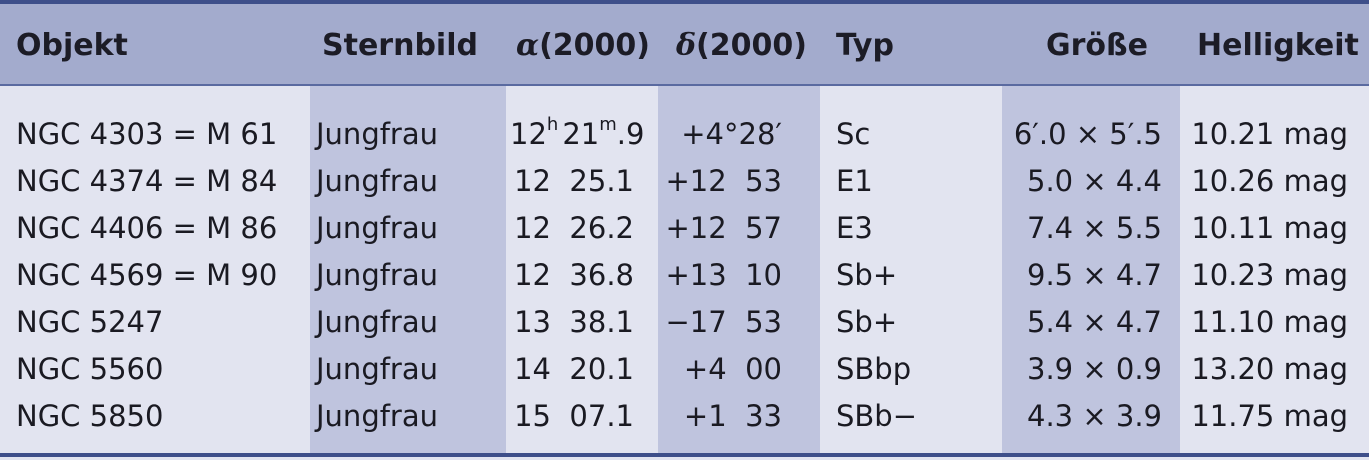 This screenshot has width=1369, height=460. I want to click on cell-ra: 12 26.2, so click(574, 228).